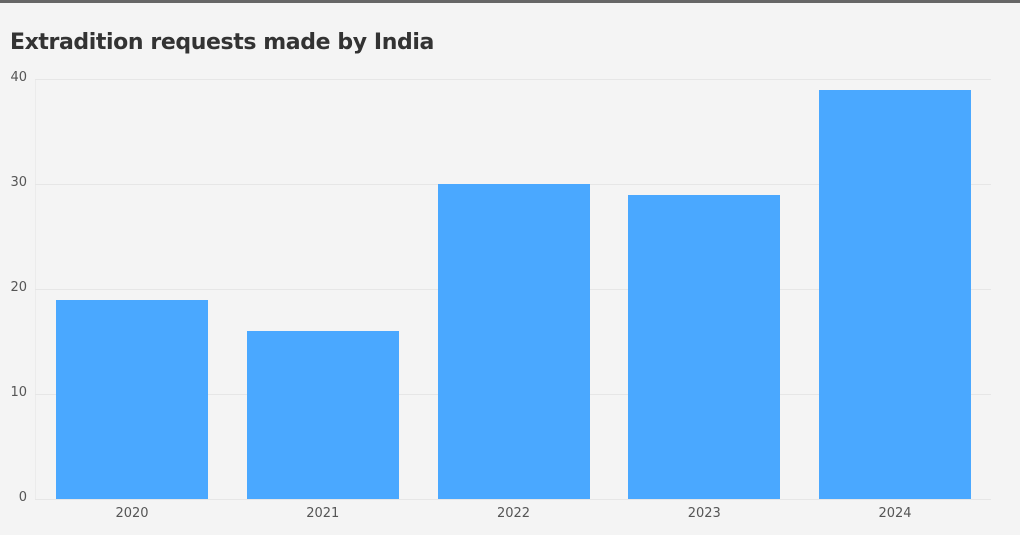 This screenshot has width=1020, height=535. What do you see at coordinates (322, 415) in the screenshot?
I see `bar-2021` at bounding box center [322, 415].